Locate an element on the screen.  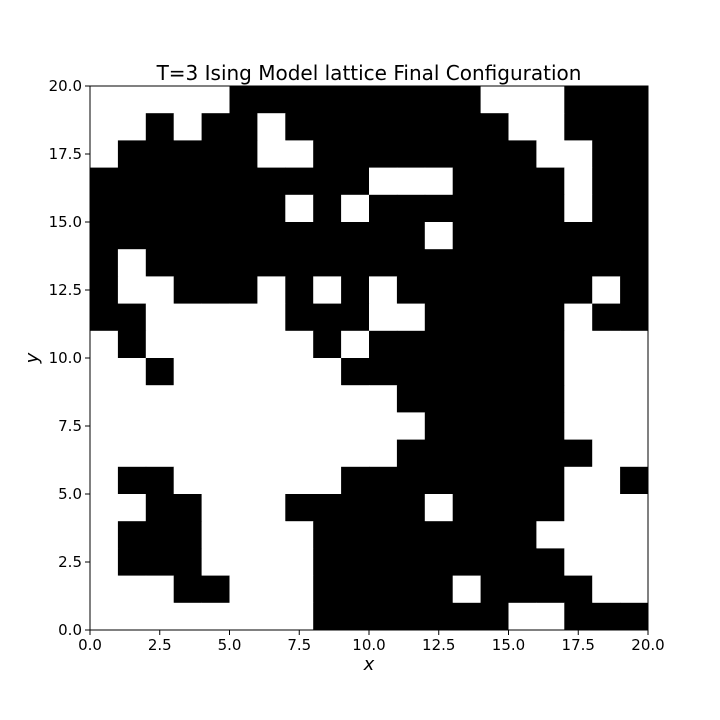
x-axis-ticks: 0.0 2.5 5.0 7.5 10.0 12.5 15.0 17.5 20.0 is located at coordinates (371, 642).